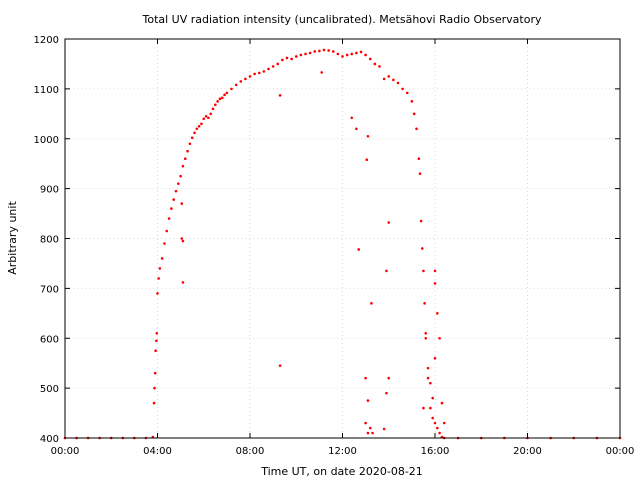 This screenshot has height=480, width=640. I want to click on y-tick-label: 600, so click(49, 339).